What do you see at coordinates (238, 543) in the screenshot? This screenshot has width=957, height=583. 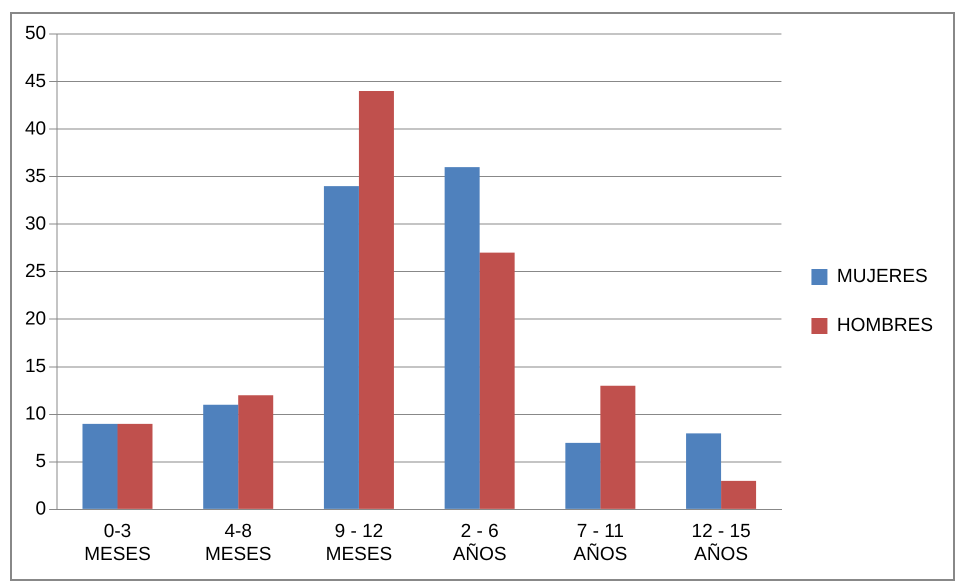 I see `x-tick-label: 4-8 MESES` at bounding box center [238, 543].